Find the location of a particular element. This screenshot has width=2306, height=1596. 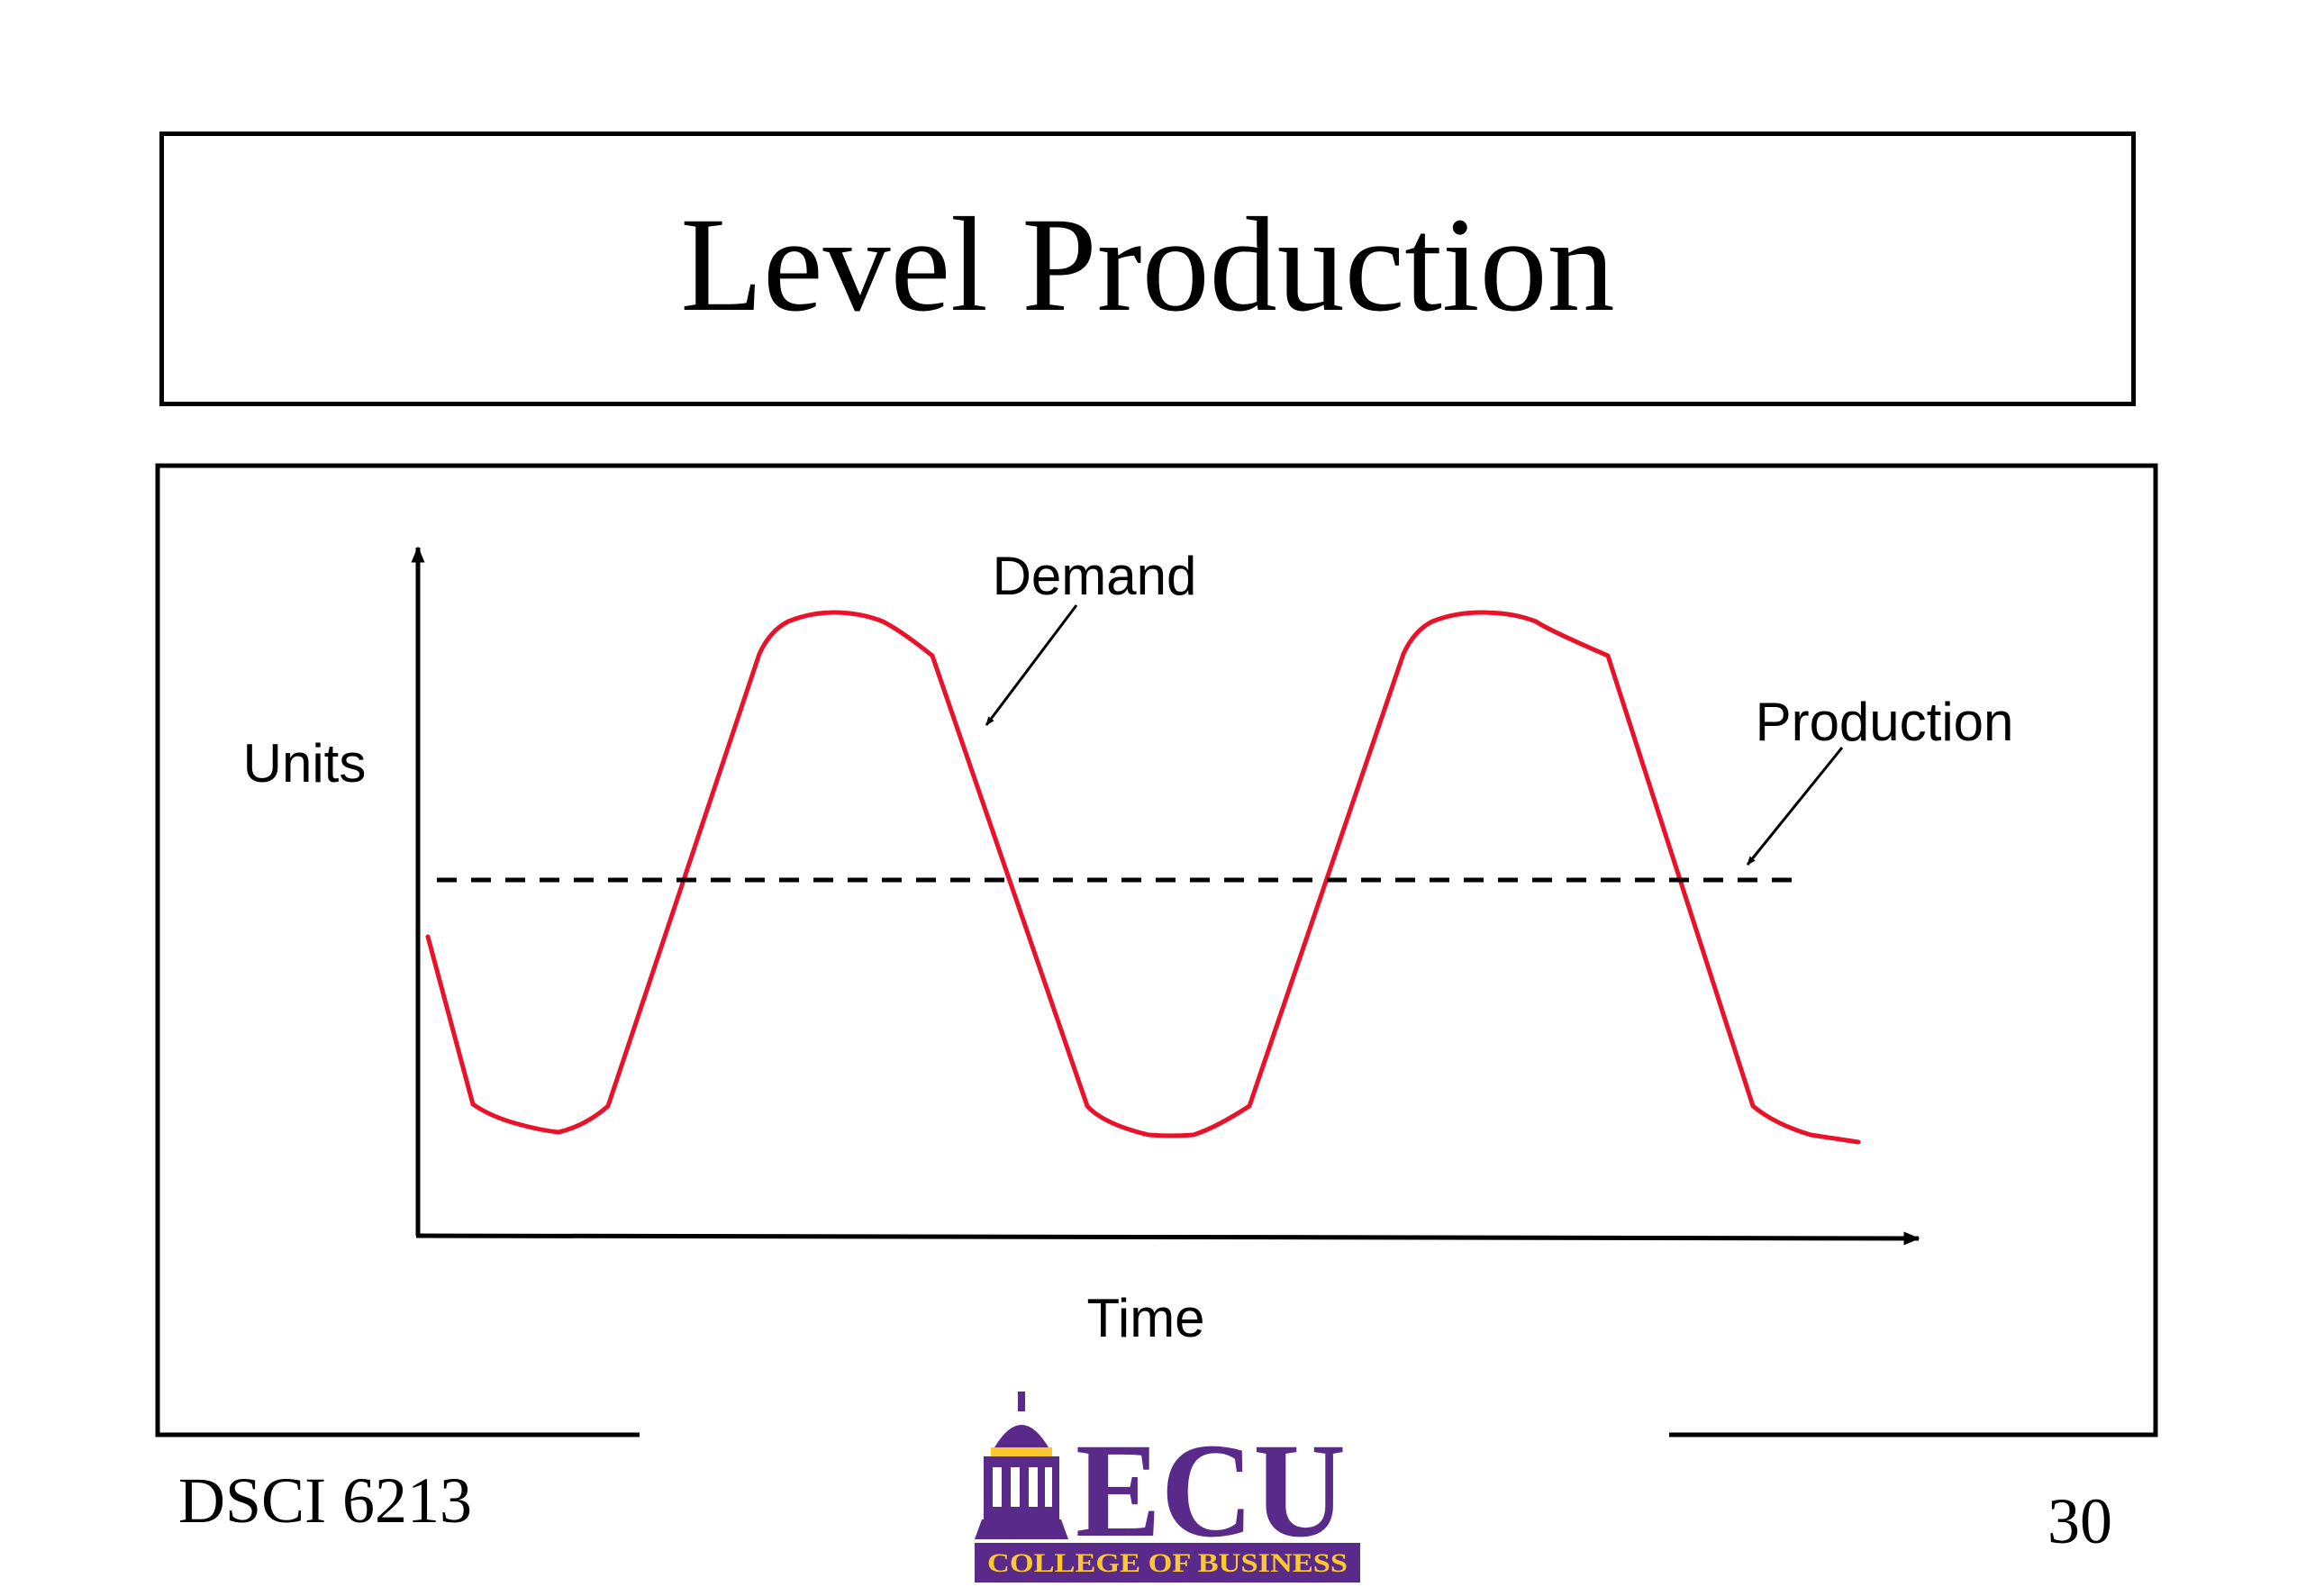

demand-leader-arrow is located at coordinates (1031, 665).